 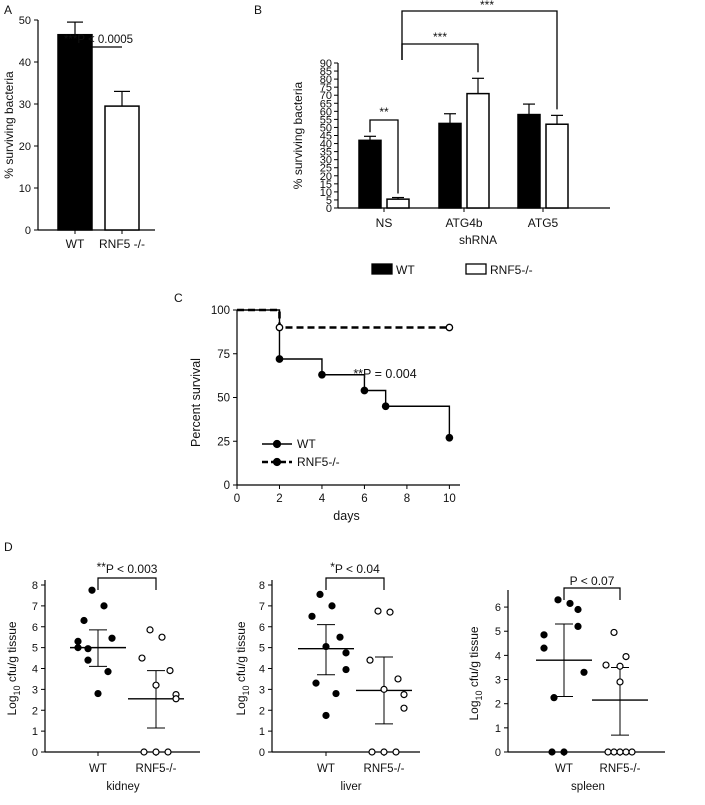 What do you see at coordinates (478, 150) in the screenshot?
I see `bar-atg4b-rnf5` at bounding box center [478, 150].